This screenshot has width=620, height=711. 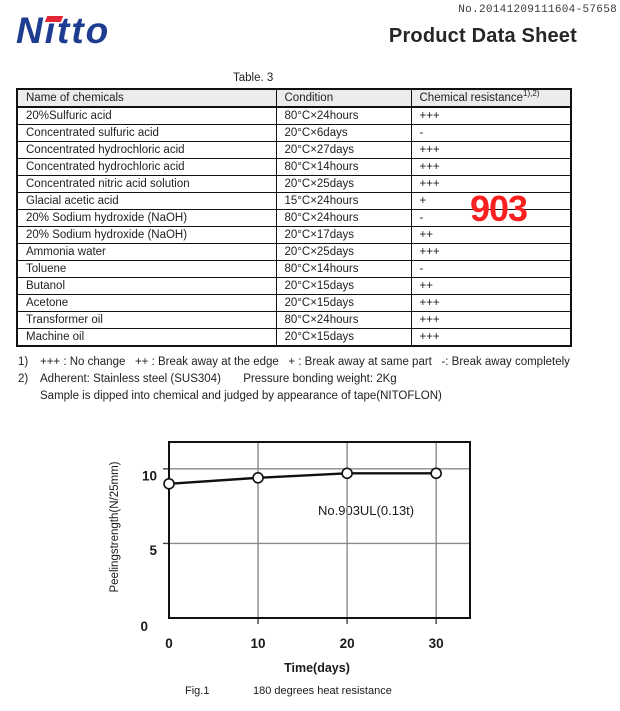 I want to click on table-row: Toluene 80°C×14hours -, so click(x=294, y=269).